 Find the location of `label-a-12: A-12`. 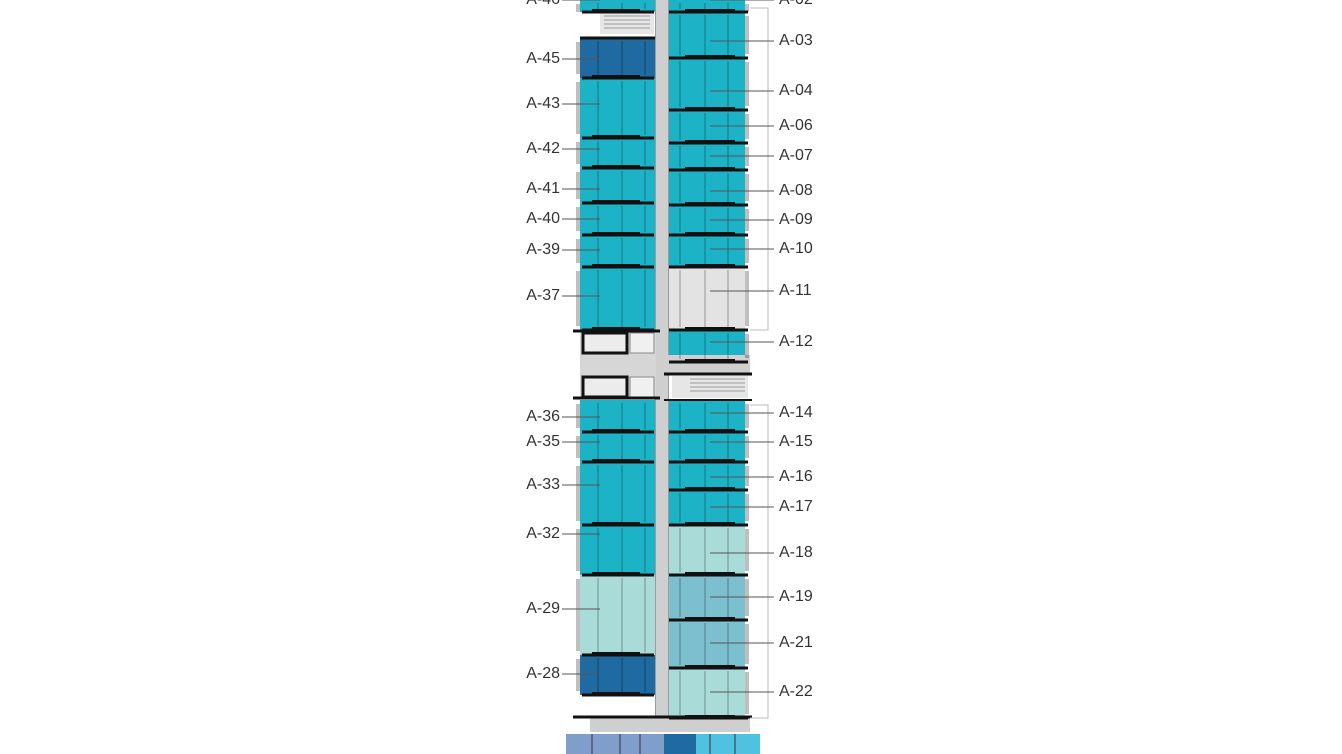

label-a-12: A-12 is located at coordinates (796, 341).